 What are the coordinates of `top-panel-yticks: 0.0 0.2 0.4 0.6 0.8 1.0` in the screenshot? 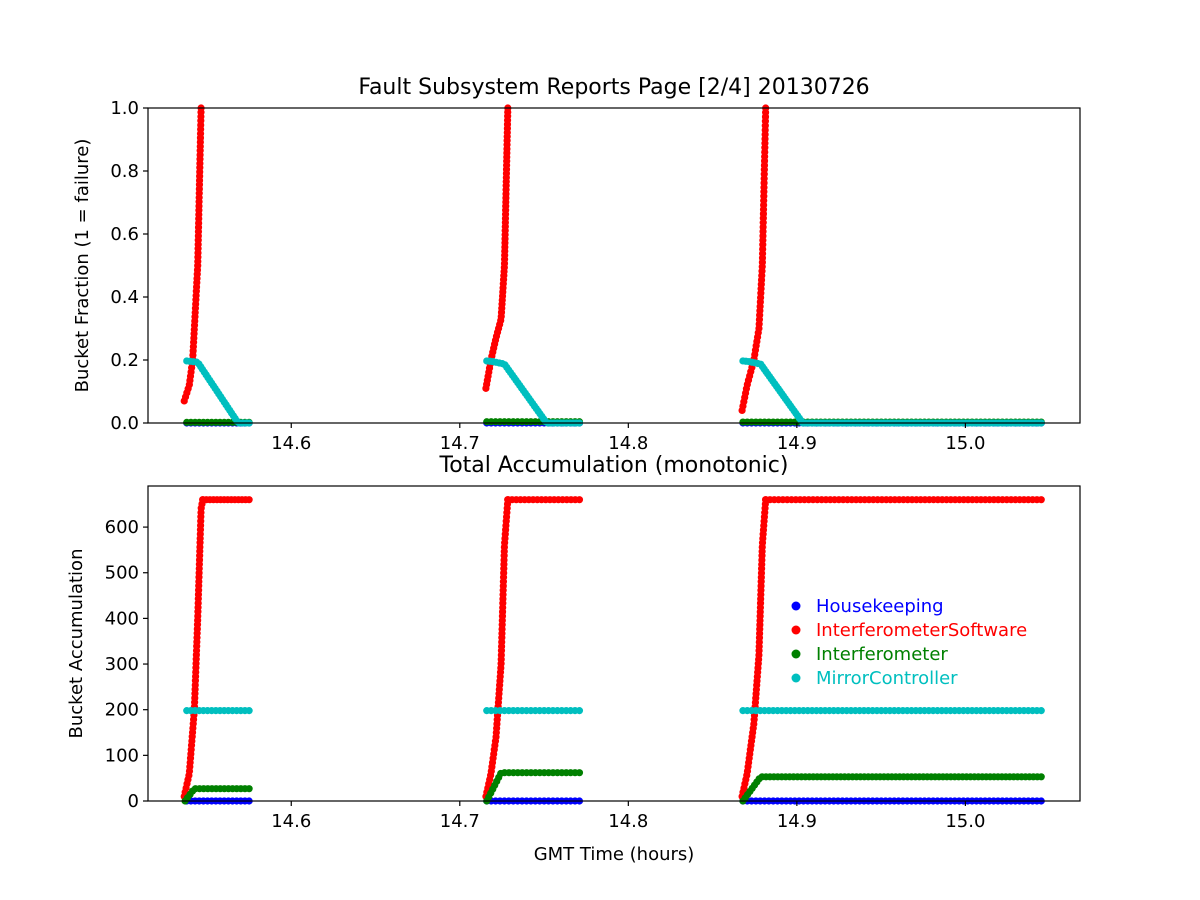 It's located at (129, 266).